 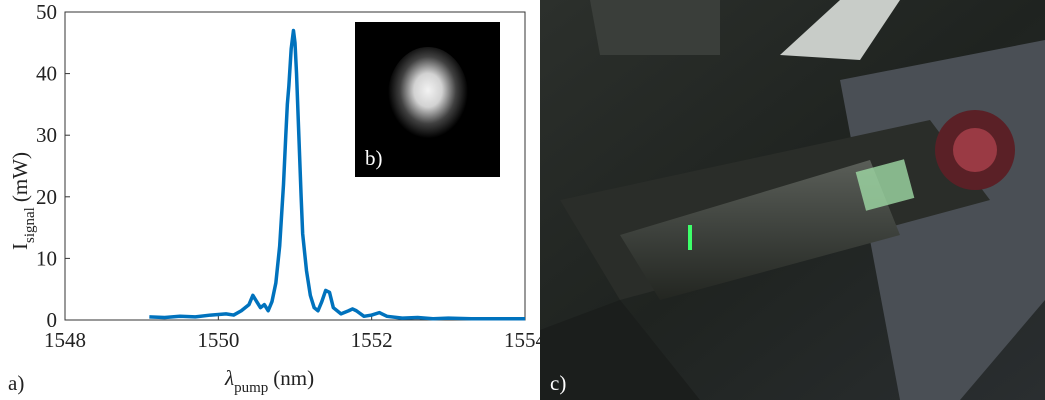 I want to click on x-tick-label: 1552, so click(x=372, y=340).